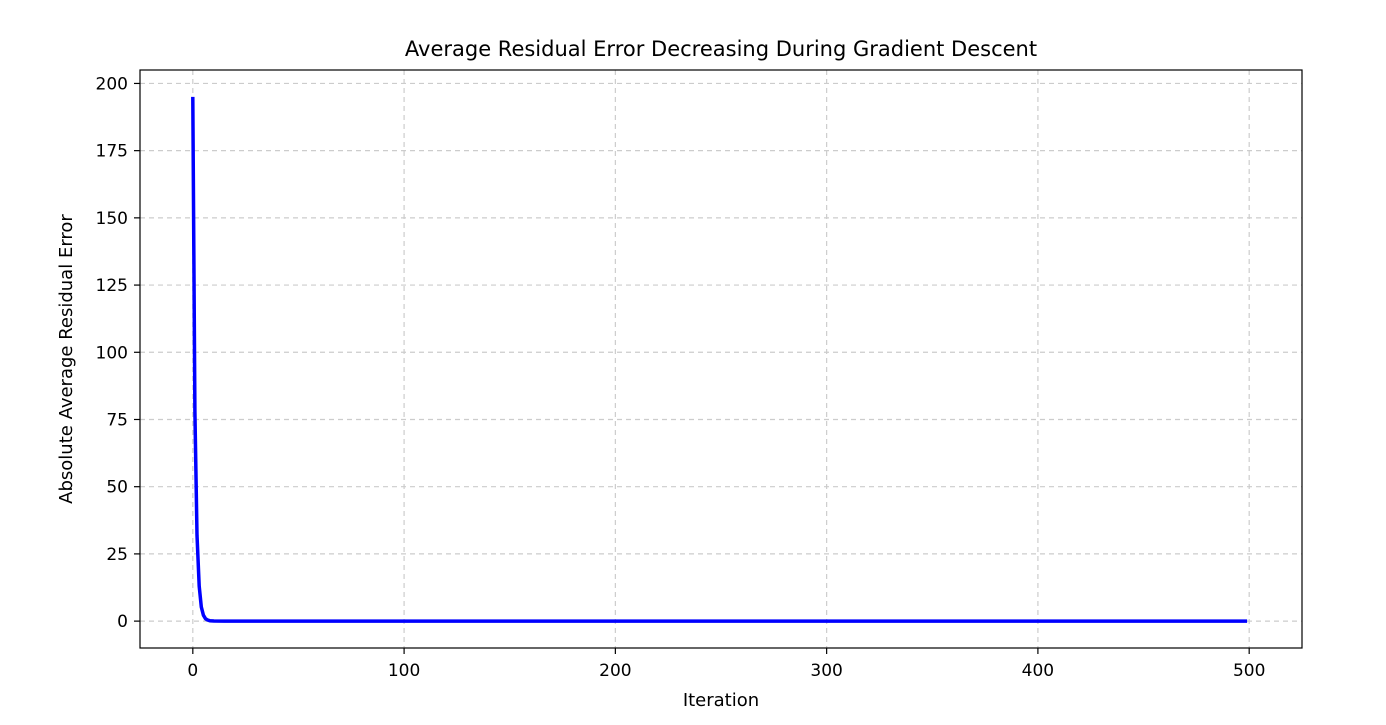 The width and height of the screenshot is (1386, 725). What do you see at coordinates (117, 555) in the screenshot?
I see `y-tick-label: 25` at bounding box center [117, 555].